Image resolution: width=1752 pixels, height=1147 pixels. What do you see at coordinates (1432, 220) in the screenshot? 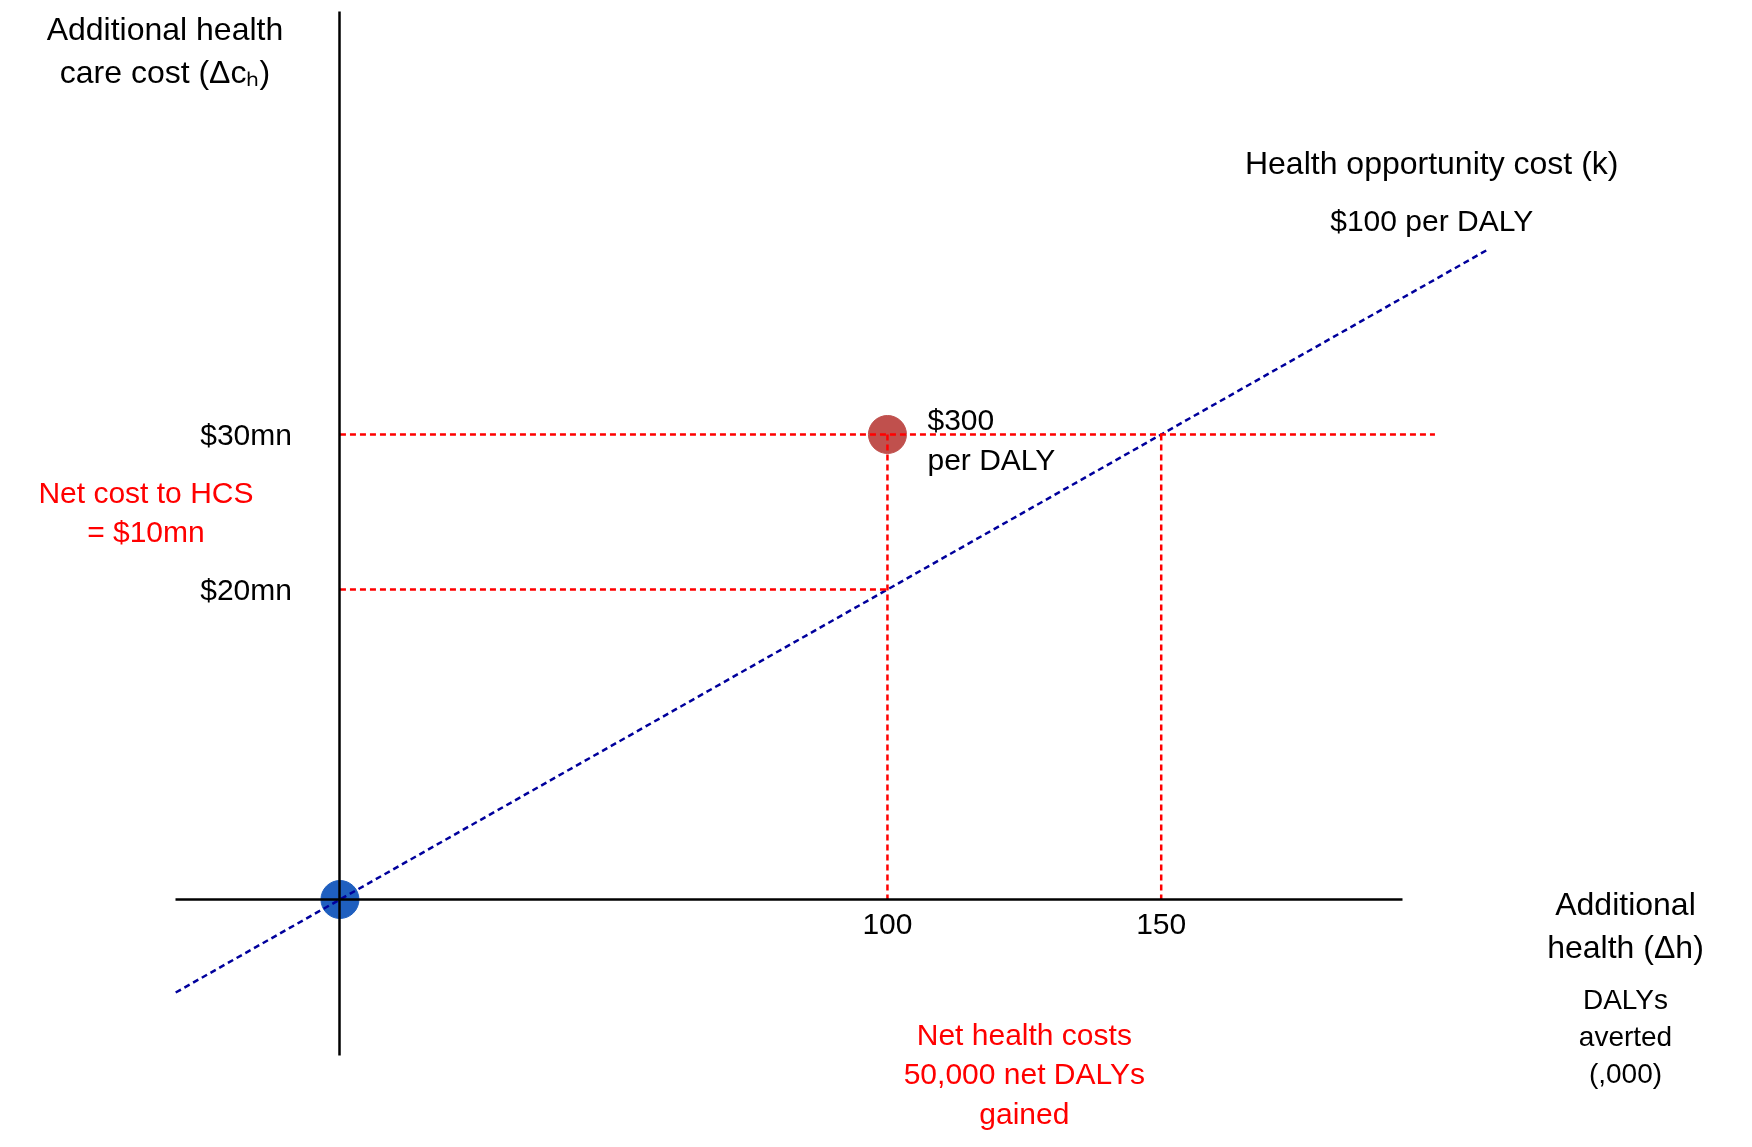
I see `annotation: $100 per DALY` at bounding box center [1432, 220].